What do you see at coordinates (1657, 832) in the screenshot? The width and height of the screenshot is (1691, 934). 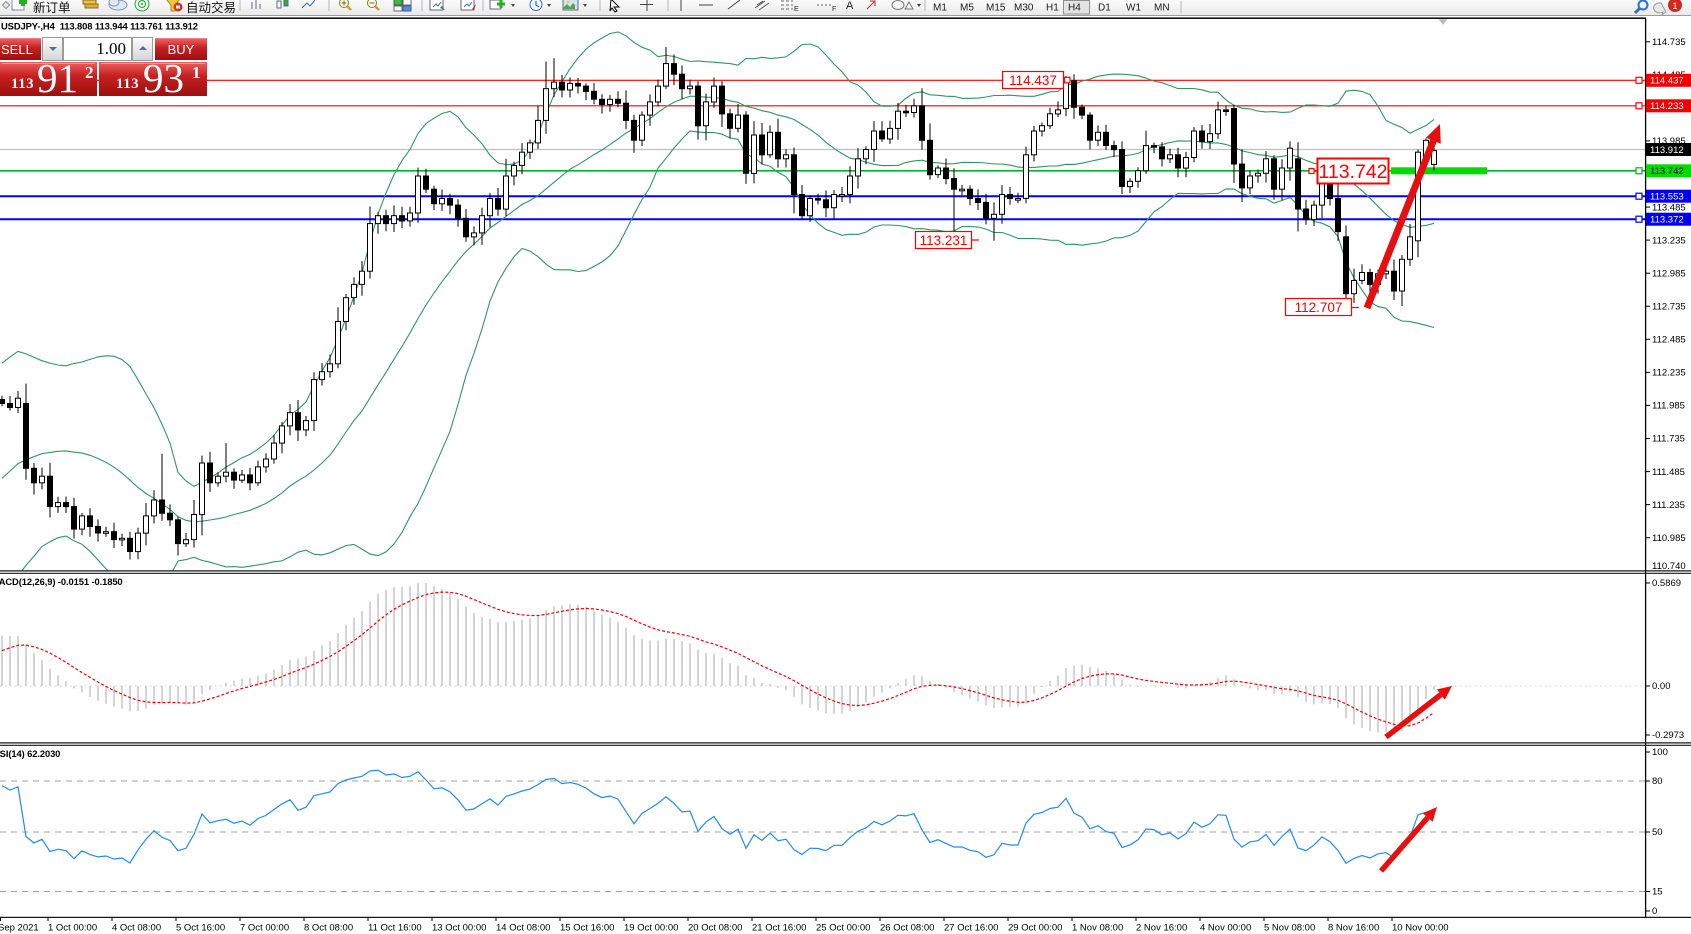 I see `svg-text: 50` at bounding box center [1657, 832].